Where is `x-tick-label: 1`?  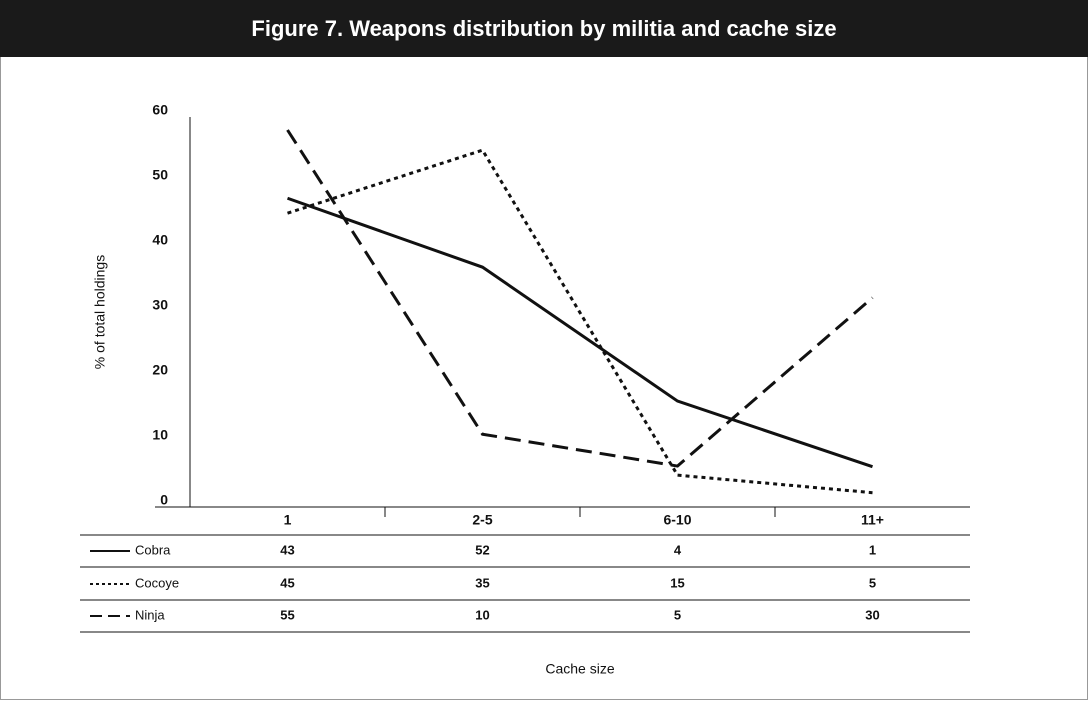
x-tick-label: 1 is located at coordinates (288, 520).